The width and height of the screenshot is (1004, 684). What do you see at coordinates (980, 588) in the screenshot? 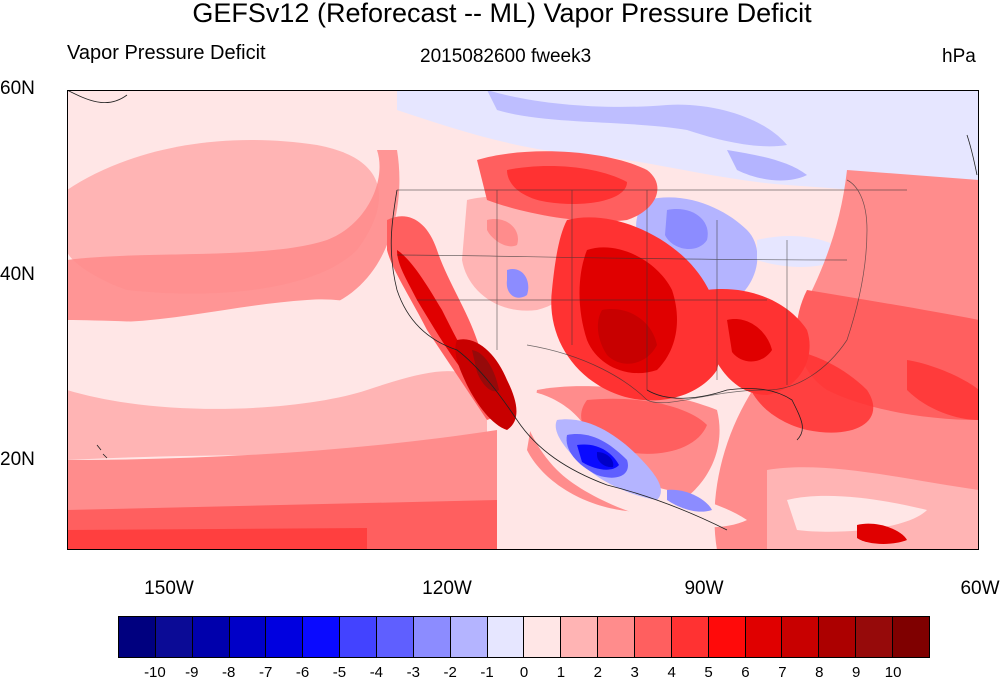
I see `lon-label-60w: 60W` at bounding box center [980, 588].